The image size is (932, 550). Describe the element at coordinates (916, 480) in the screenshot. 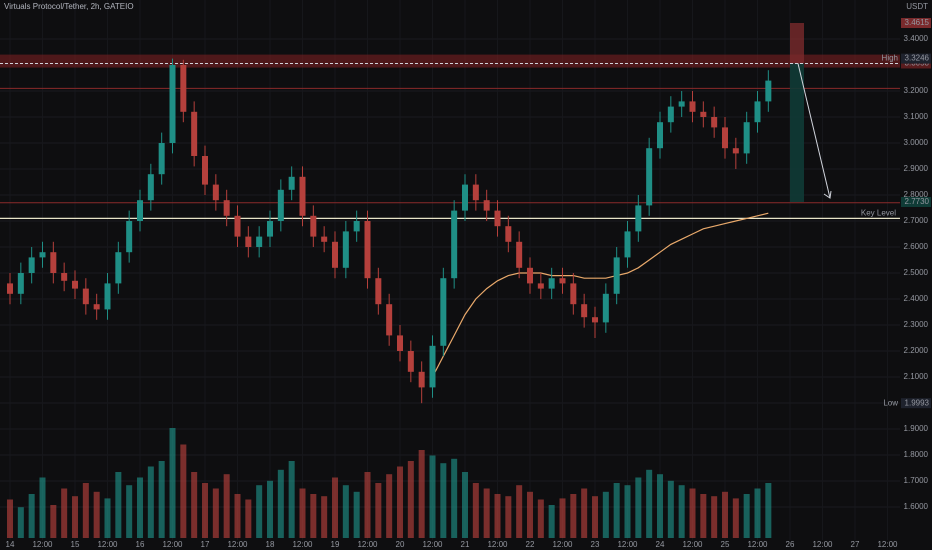

I see `y-tick-label: 1.7000` at that location.